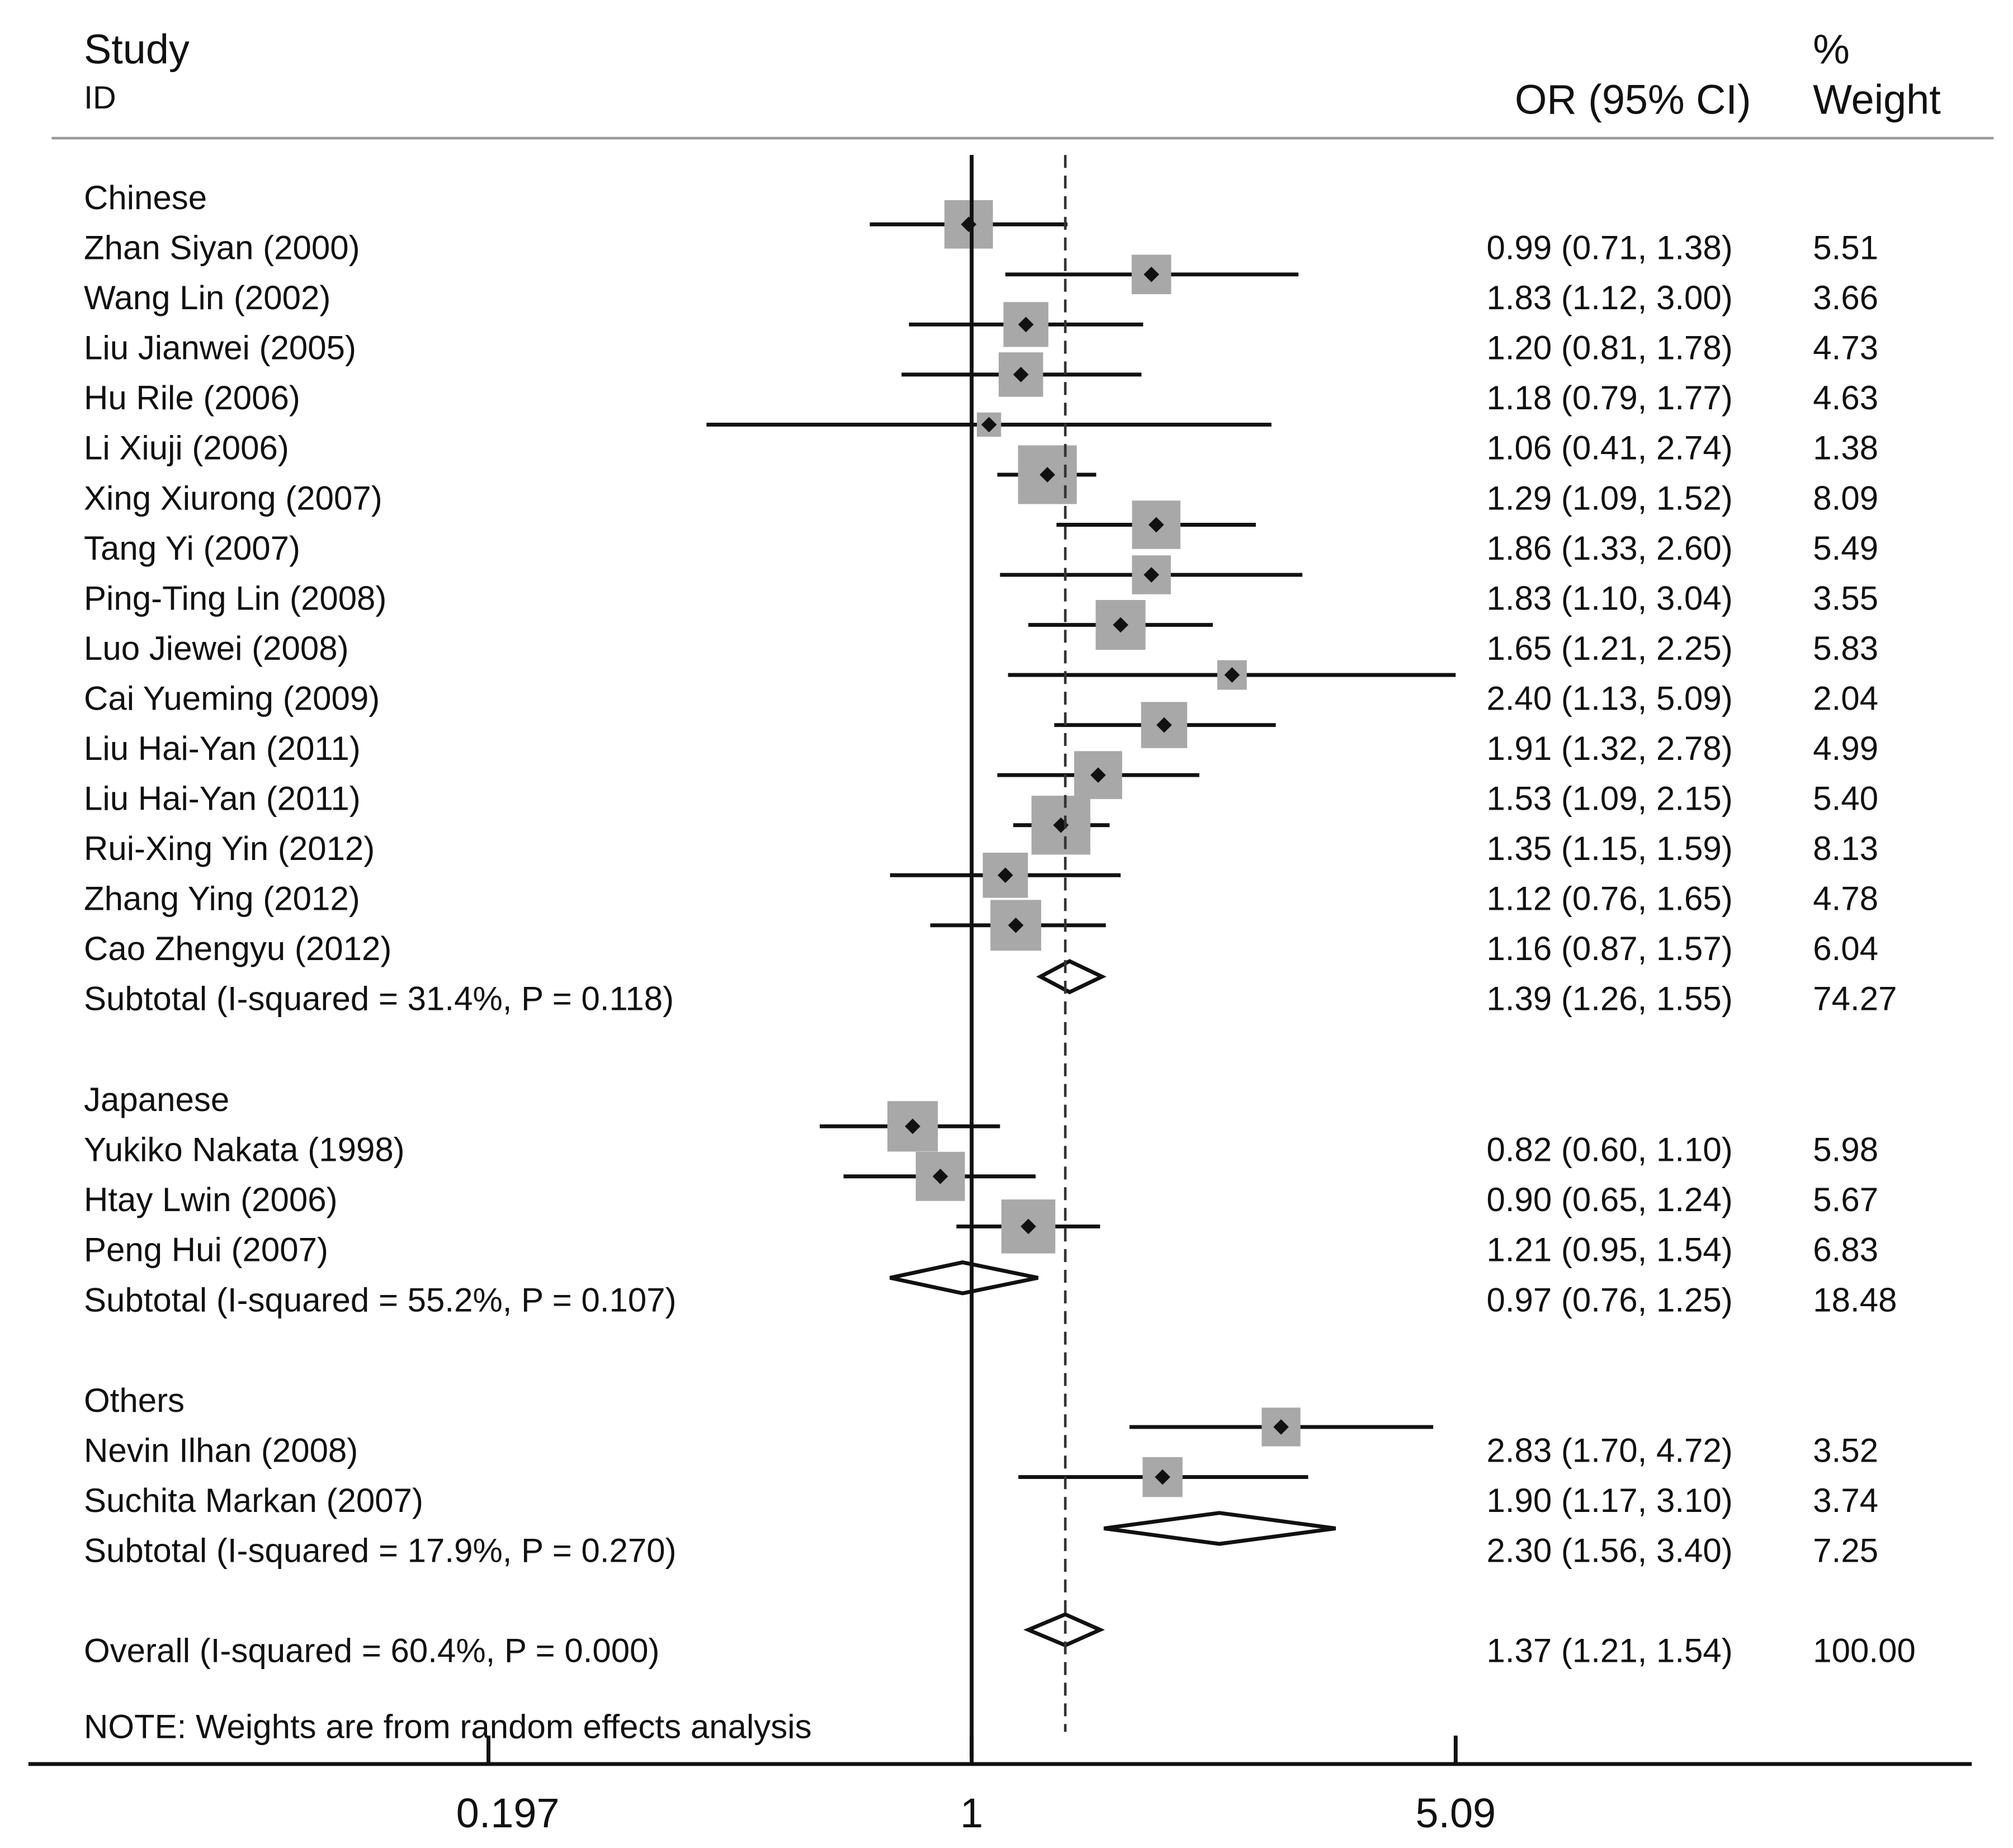 The width and height of the screenshot is (2013, 1848). What do you see at coordinates (1609, 999) in the screenshot?
I see `subtotal-or-ci: 1.39 (1.26, 1.55)` at bounding box center [1609, 999].